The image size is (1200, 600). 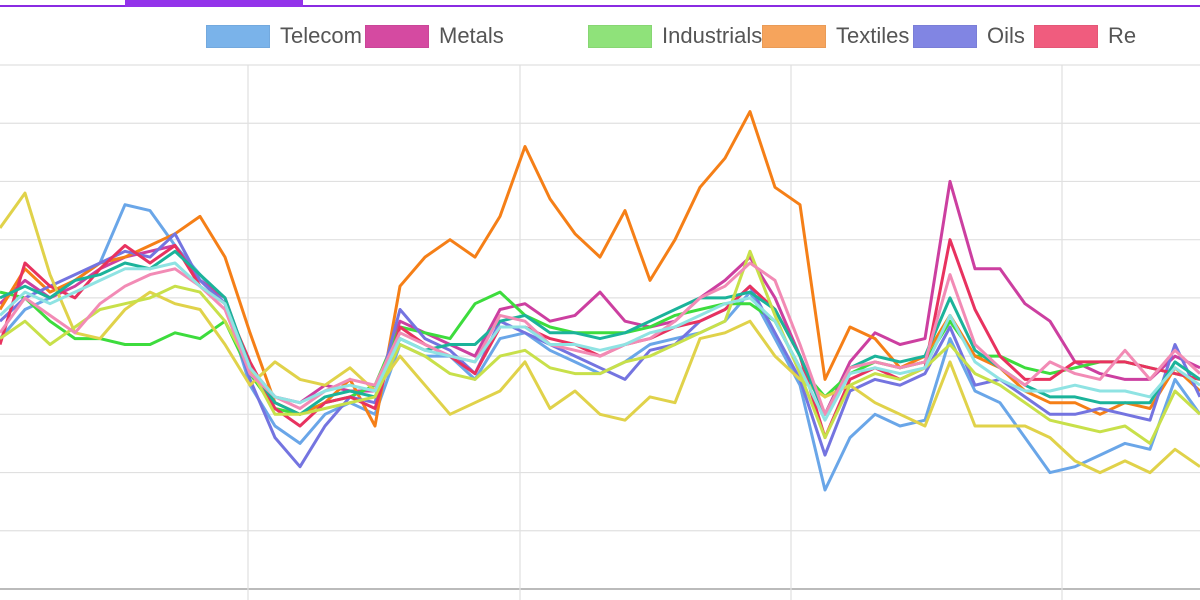 I want to click on legend-item-textiles: Textiles, so click(x=835, y=36).